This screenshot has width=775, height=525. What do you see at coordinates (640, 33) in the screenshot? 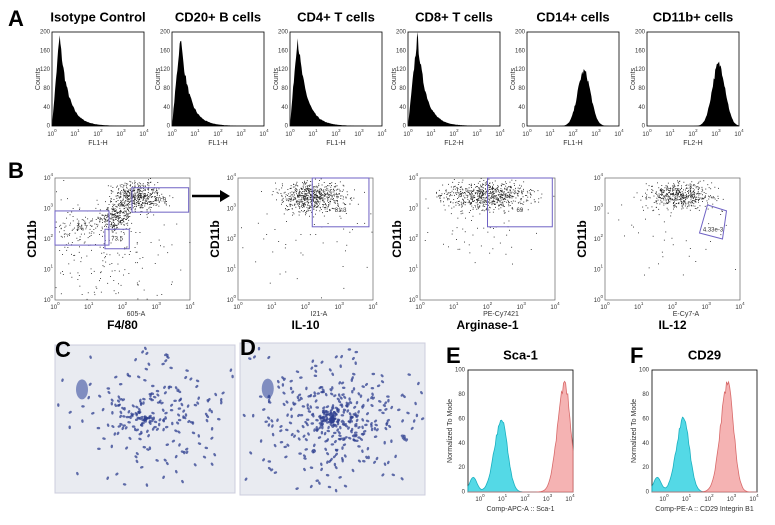
I see `y-tick-label: 200` at bounding box center [640, 33].